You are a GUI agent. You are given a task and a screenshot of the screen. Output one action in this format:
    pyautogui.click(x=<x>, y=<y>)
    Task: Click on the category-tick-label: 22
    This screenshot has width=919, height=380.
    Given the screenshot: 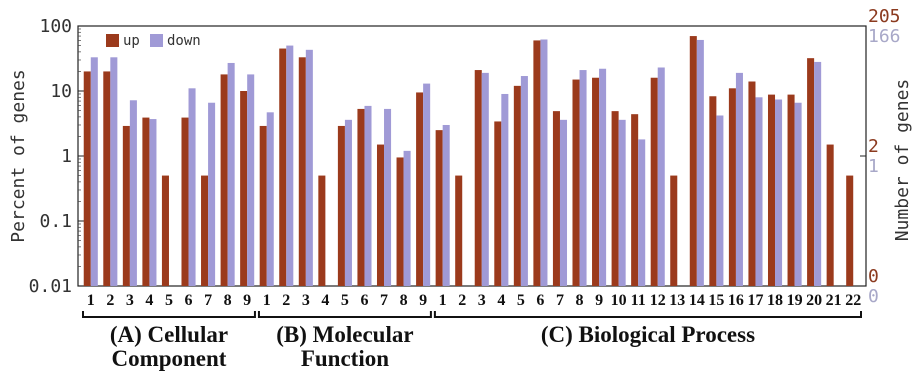 What is the action you would take?
    pyautogui.click(x=853, y=300)
    